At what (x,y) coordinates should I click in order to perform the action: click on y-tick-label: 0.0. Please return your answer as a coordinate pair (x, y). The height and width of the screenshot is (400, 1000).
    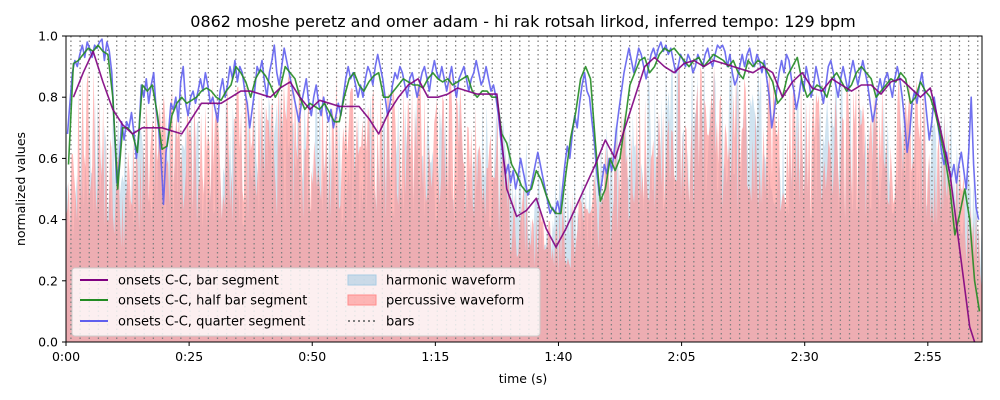
    Looking at the image, I should click on (48, 342).